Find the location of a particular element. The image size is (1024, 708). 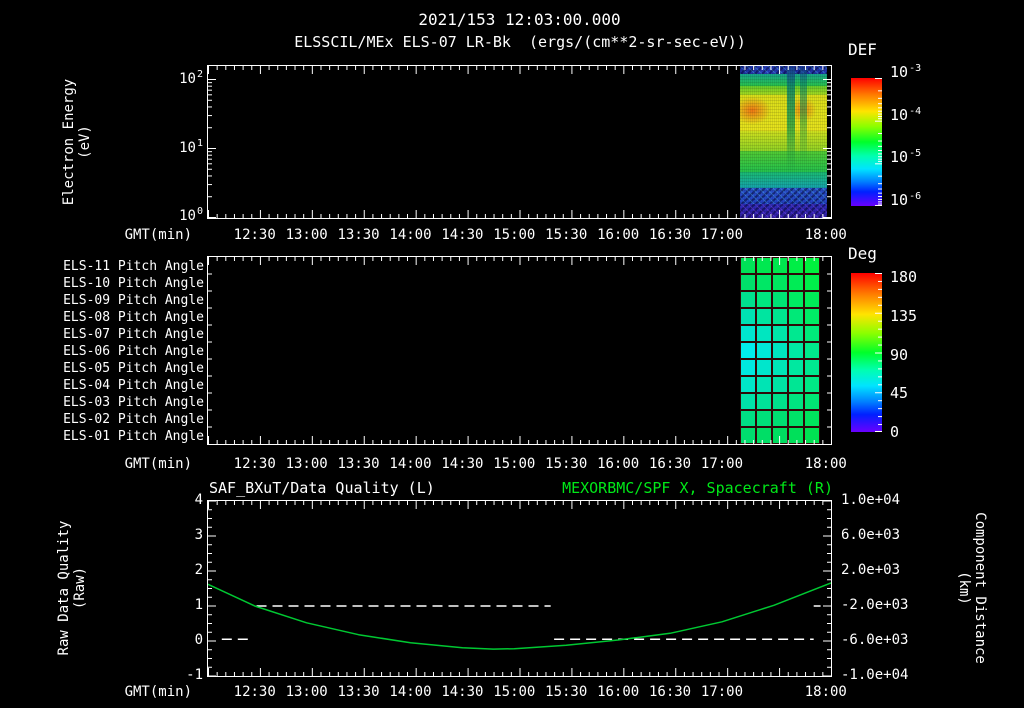

panel1-x-axis-title: GMT(min) is located at coordinates (158, 235).